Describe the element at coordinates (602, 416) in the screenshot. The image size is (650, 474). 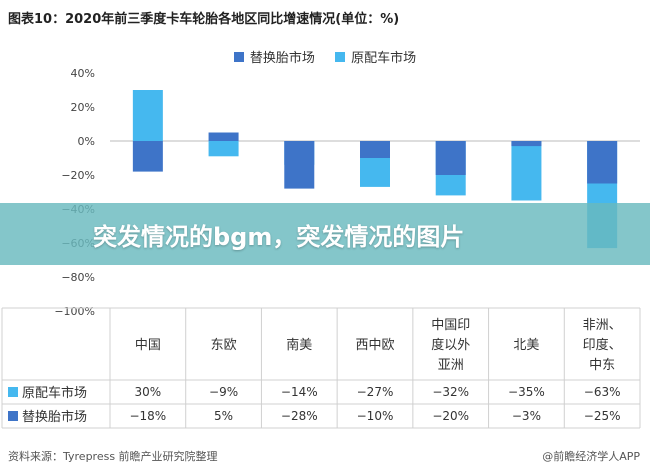
I see `table-cell: −25%` at that location.